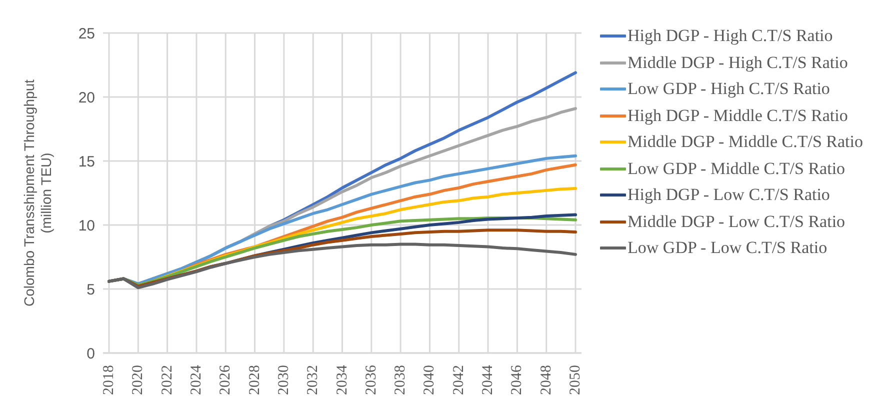 The width and height of the screenshot is (881, 409). I want to click on x-tick-label: 2040, so click(430, 380).